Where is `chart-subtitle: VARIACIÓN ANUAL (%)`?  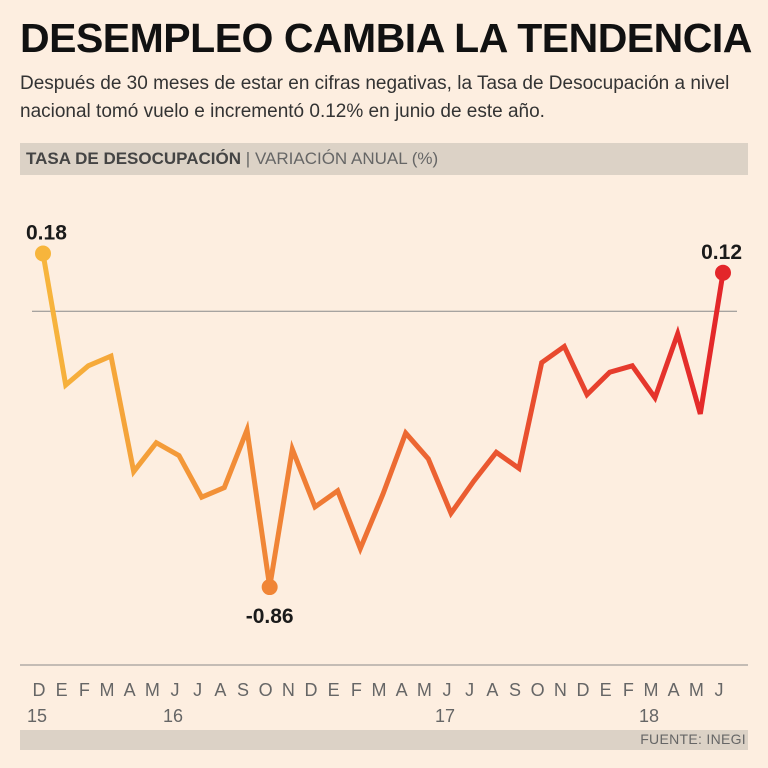 chart-subtitle: VARIACIÓN ANUAL (%) is located at coordinates (346, 158).